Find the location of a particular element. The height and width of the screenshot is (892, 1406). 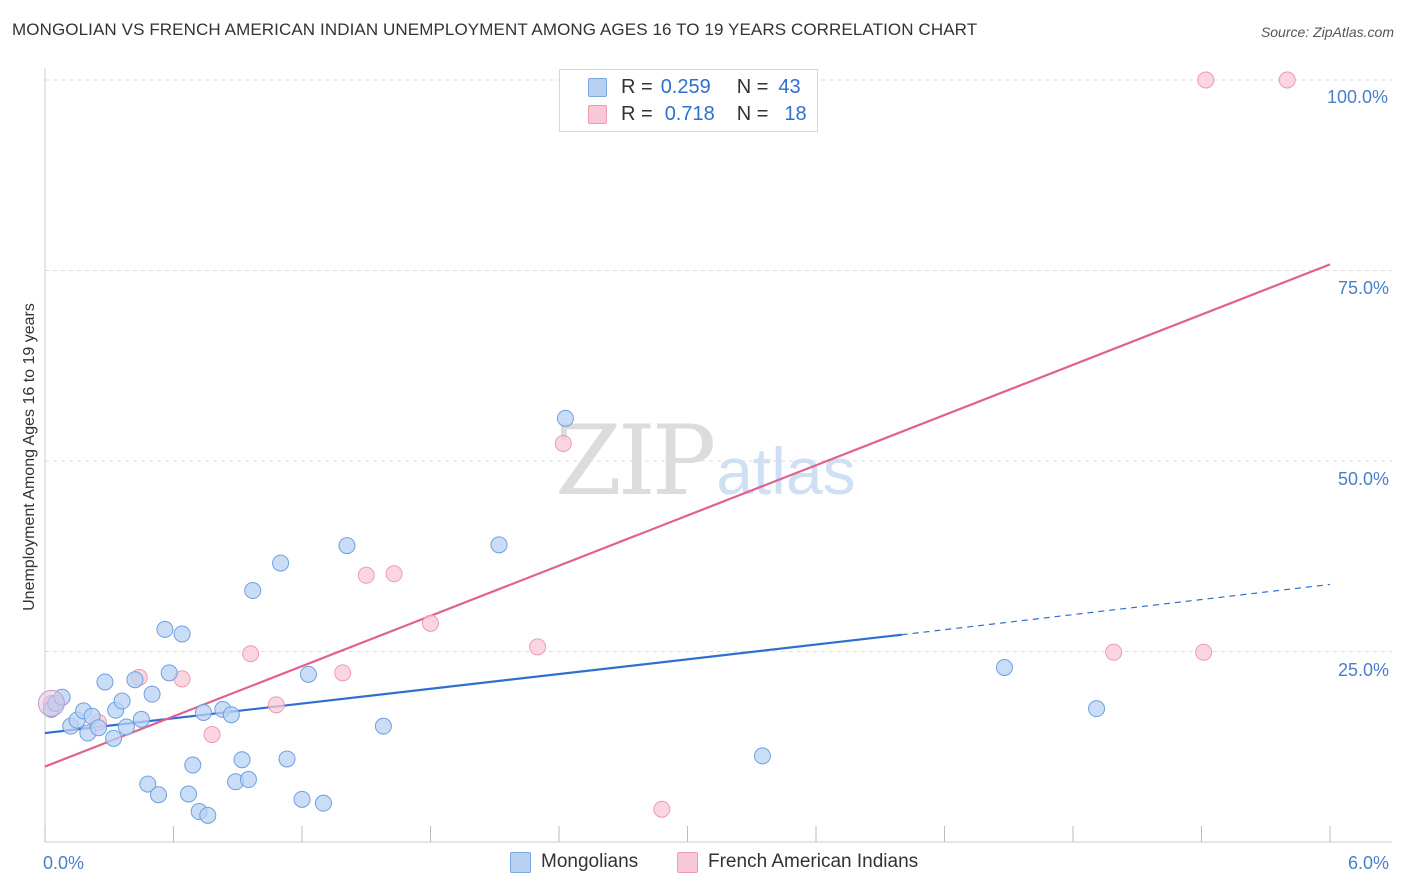

legend-row-french: R = 0.718 N = 18 is located at coordinates (683, 114).